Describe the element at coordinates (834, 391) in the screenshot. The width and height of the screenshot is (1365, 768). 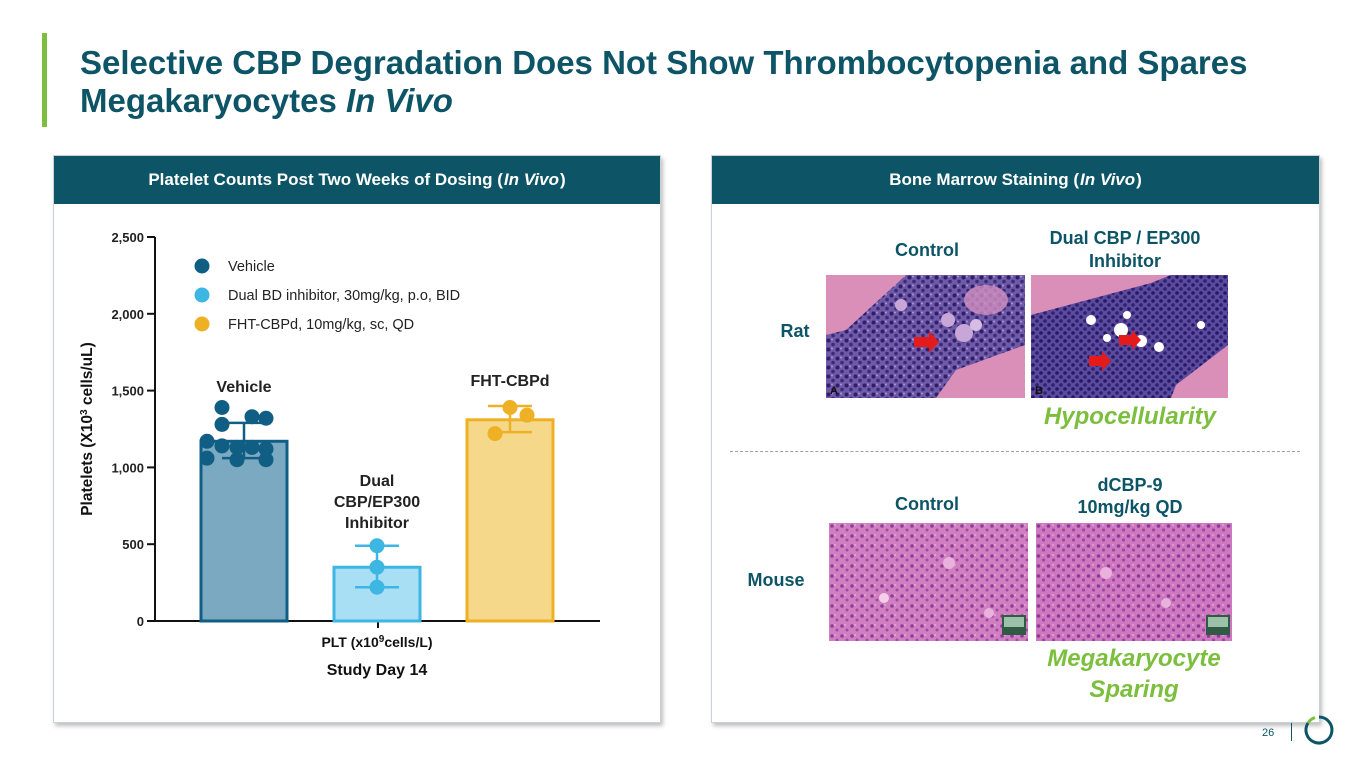
I see `image-a-label: A` at that location.